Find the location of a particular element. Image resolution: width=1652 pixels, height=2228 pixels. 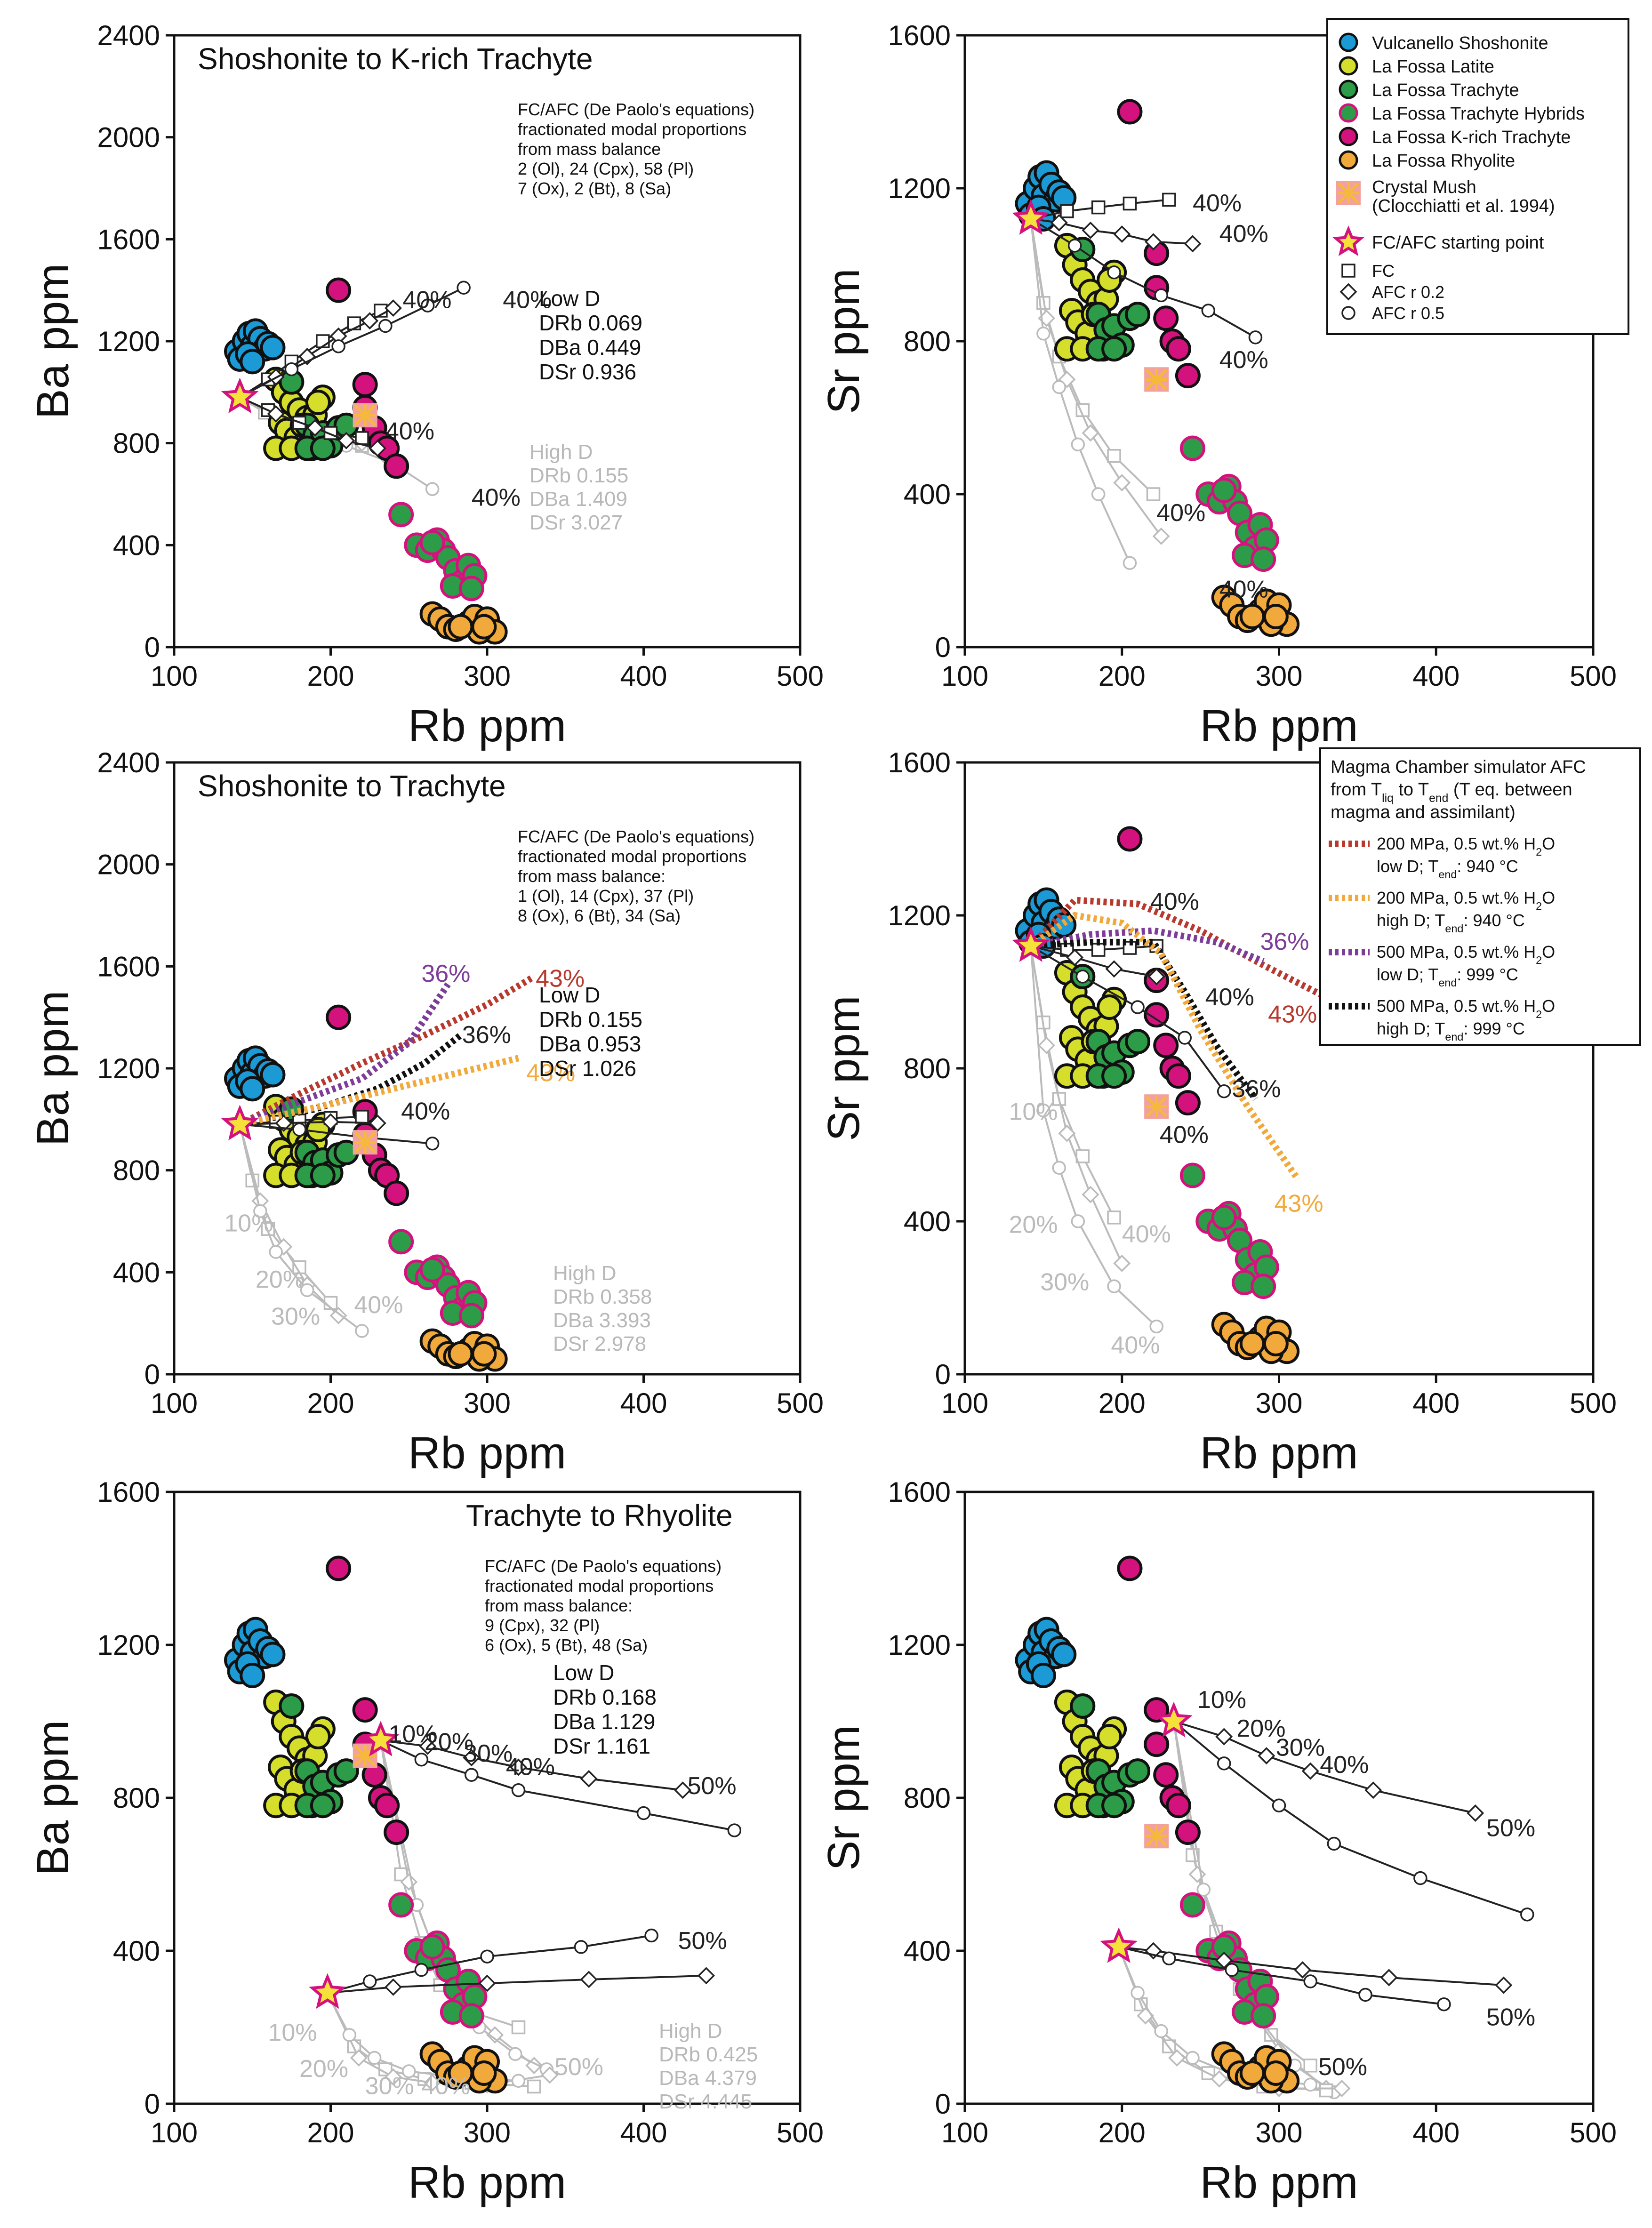

legend-title: from Tliq to Tend (T eq. between is located at coordinates (1451, 792).